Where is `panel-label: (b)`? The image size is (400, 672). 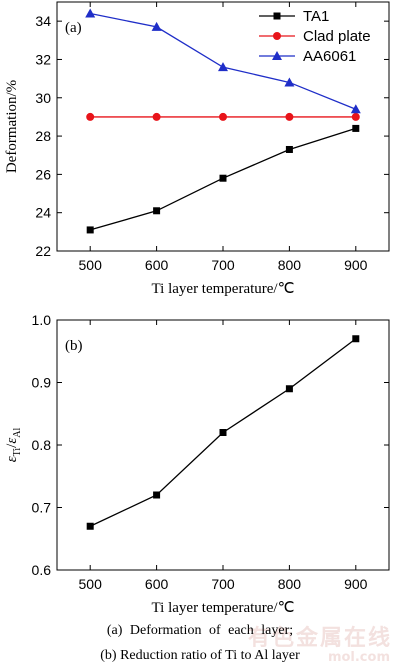
panel-label: (b) is located at coordinates (74, 346).